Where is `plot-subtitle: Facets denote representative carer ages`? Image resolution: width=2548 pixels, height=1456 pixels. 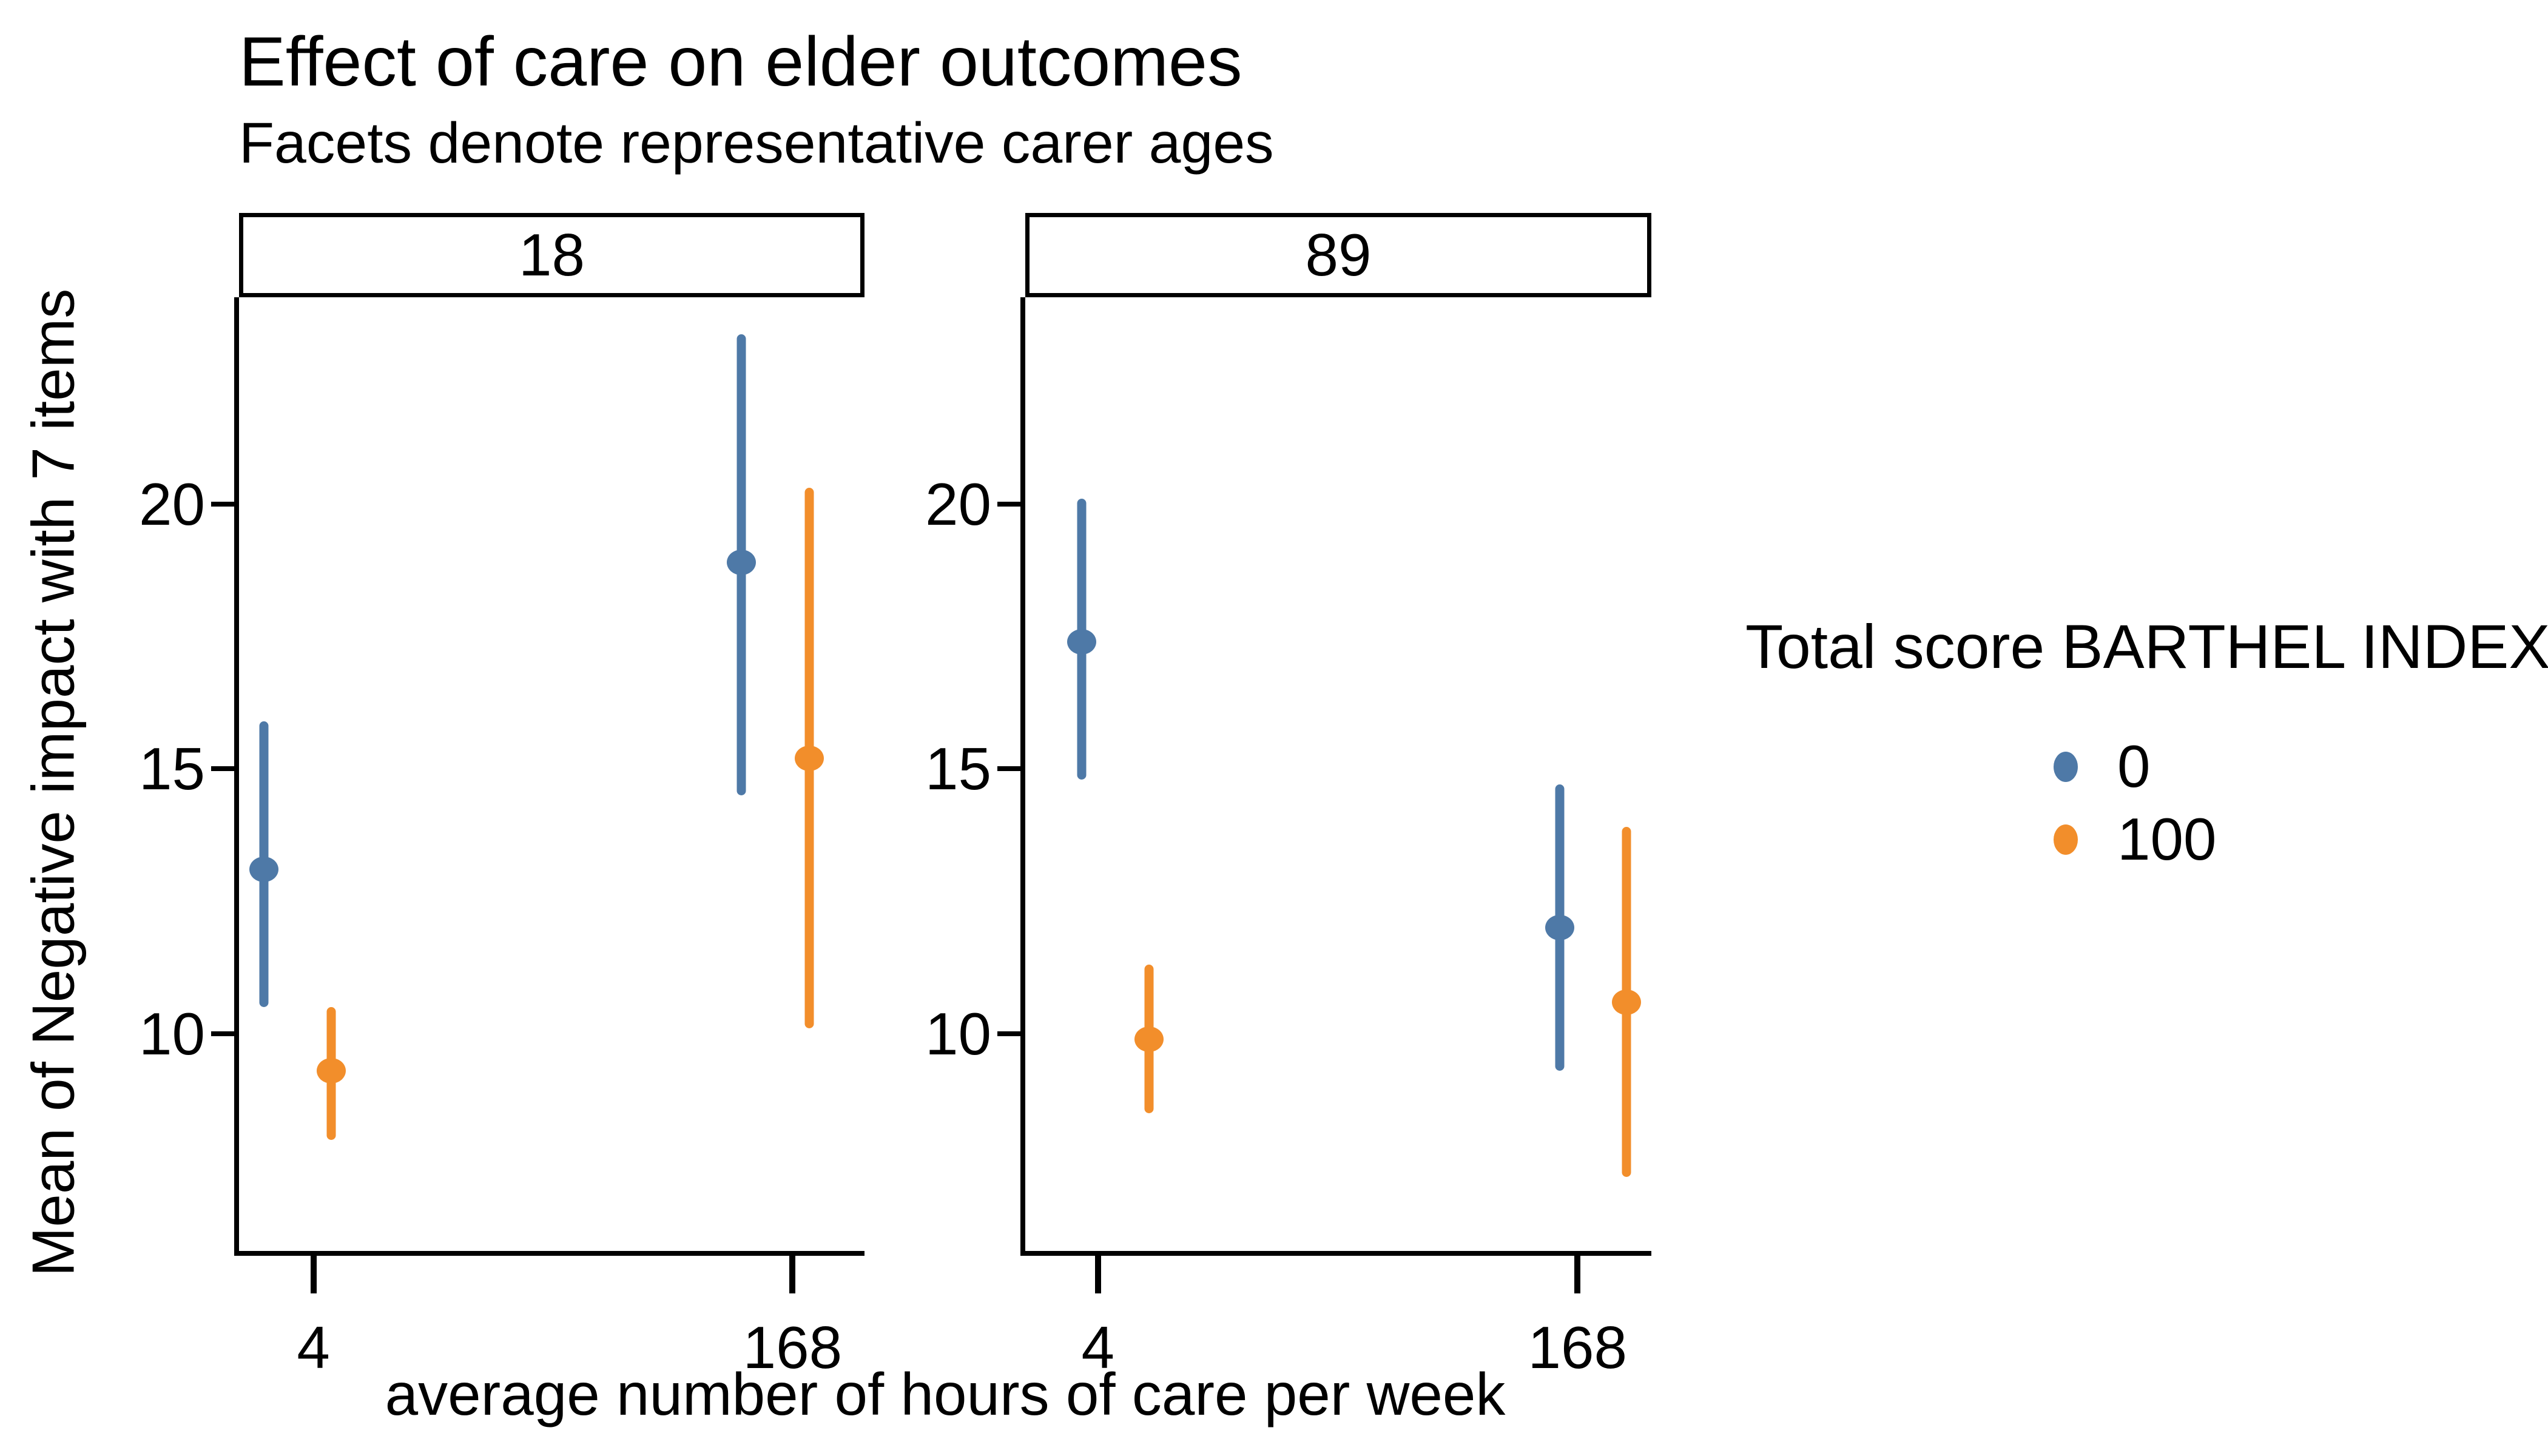
plot-subtitle: Facets denote representative carer ages is located at coordinates (756, 143).